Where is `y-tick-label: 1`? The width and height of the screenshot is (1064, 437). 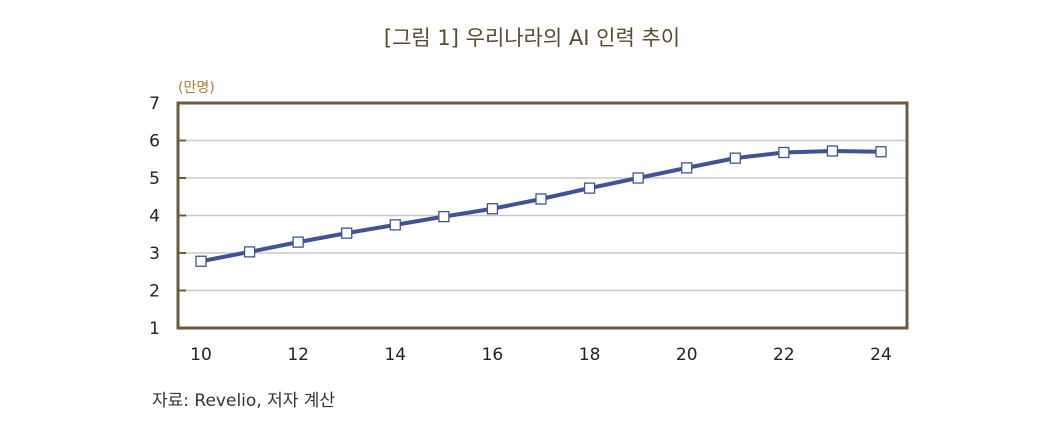 y-tick-label: 1 is located at coordinates (154, 329).